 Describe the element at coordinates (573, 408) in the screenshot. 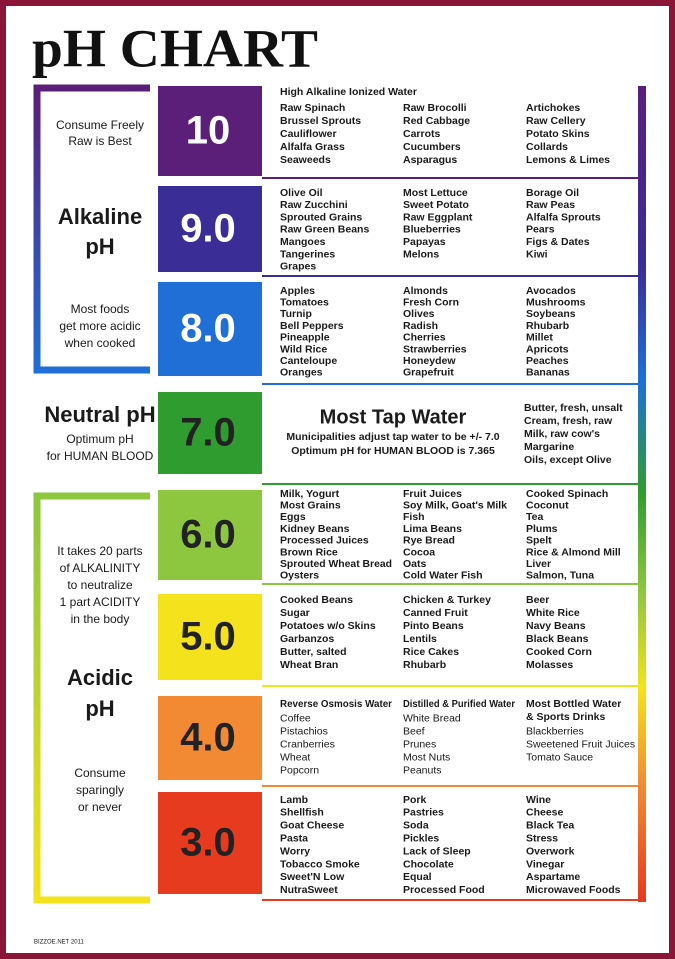

I see `food-item: Butter, fresh, unsalt` at that location.